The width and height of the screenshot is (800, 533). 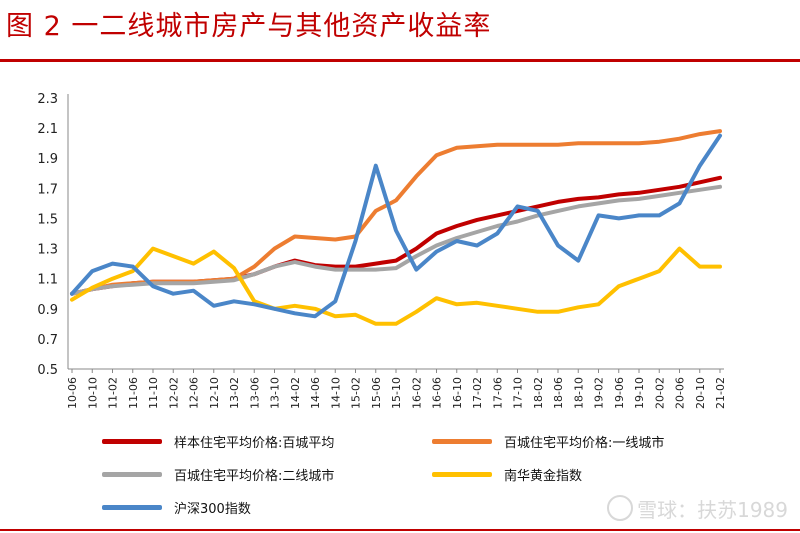 What do you see at coordinates (416, 393) in the screenshot?
I see `x-tick-label: 16-02` at bounding box center [416, 393].